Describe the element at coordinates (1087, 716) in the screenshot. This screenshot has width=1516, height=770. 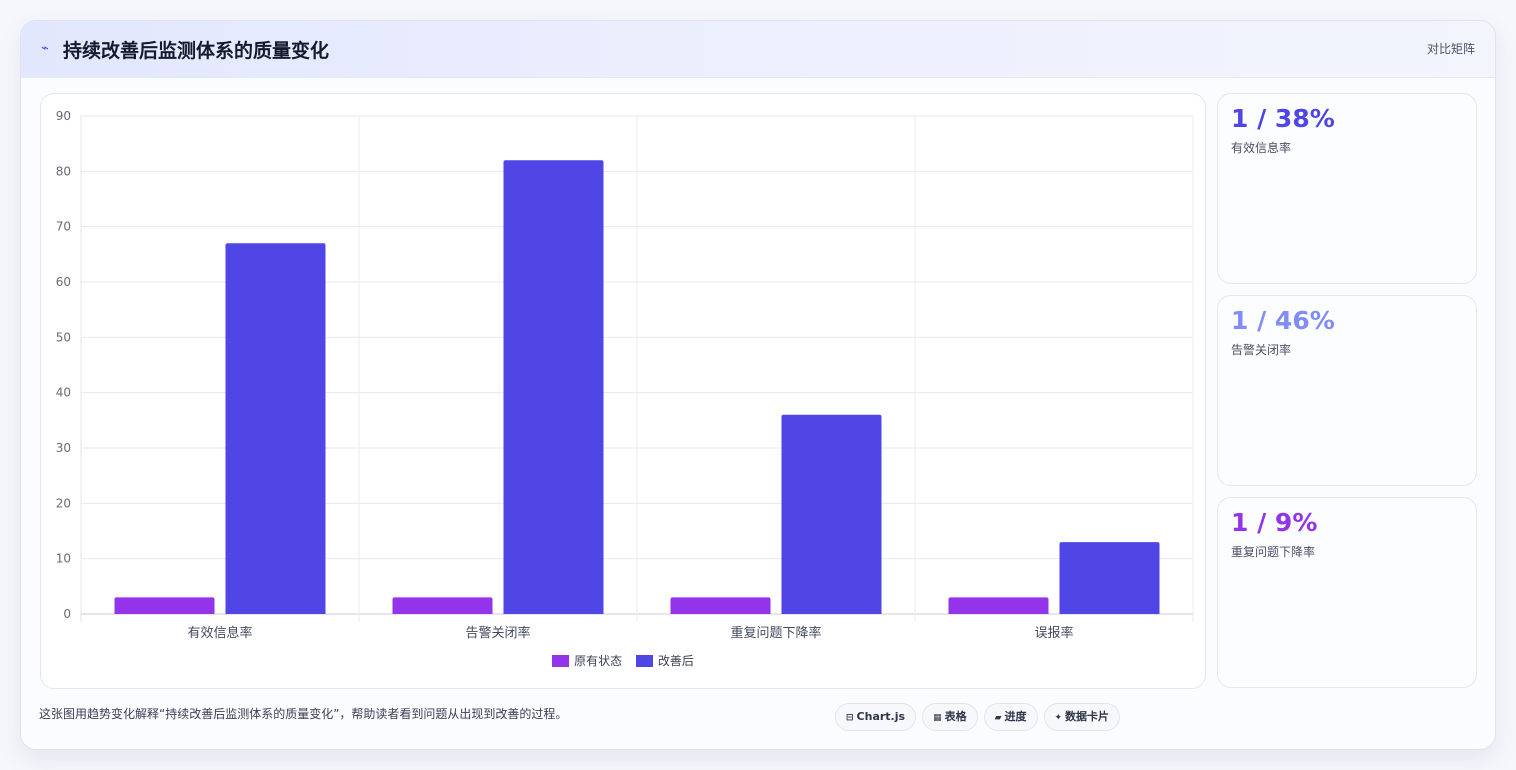
I see `chip-label: 数据卡片` at that location.